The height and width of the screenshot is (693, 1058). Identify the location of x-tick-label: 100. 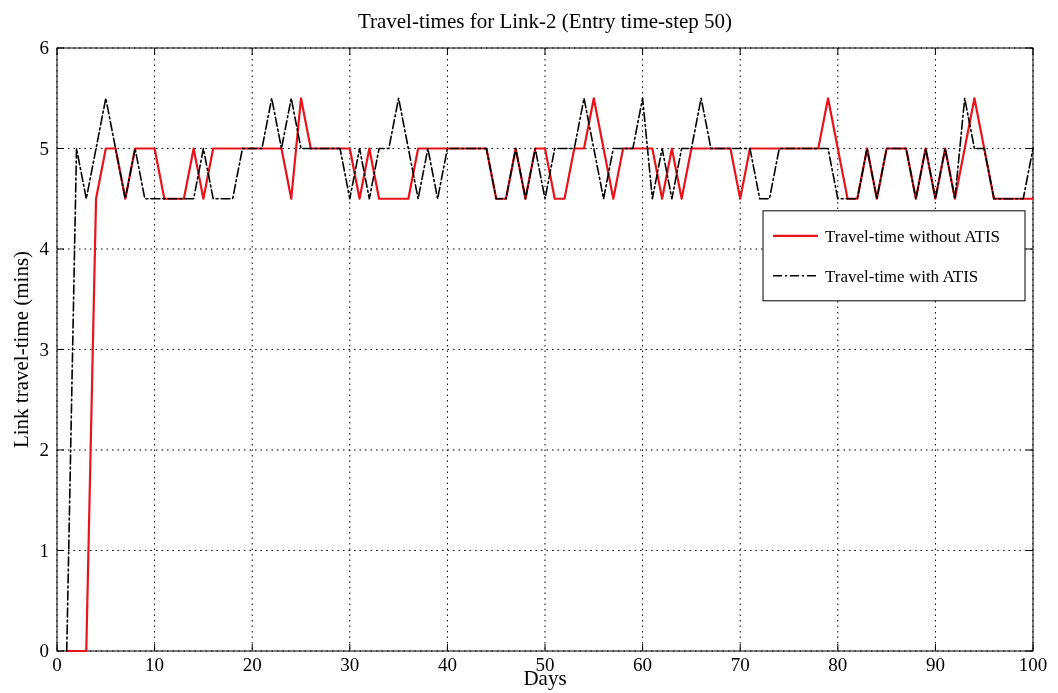
(1033, 664).